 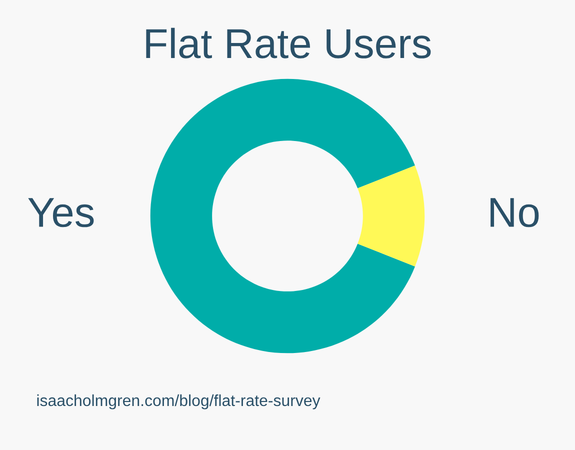 What do you see at coordinates (61, 213) in the screenshot?
I see `slice-label: Yes` at bounding box center [61, 213].